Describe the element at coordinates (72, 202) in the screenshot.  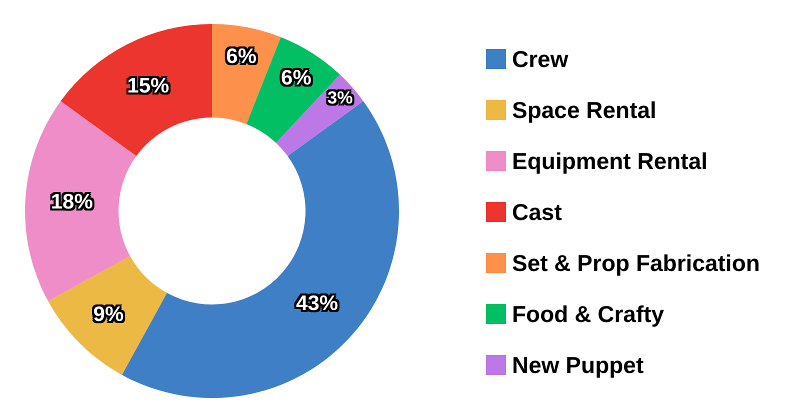
I see `data-label: 18%` at that location.